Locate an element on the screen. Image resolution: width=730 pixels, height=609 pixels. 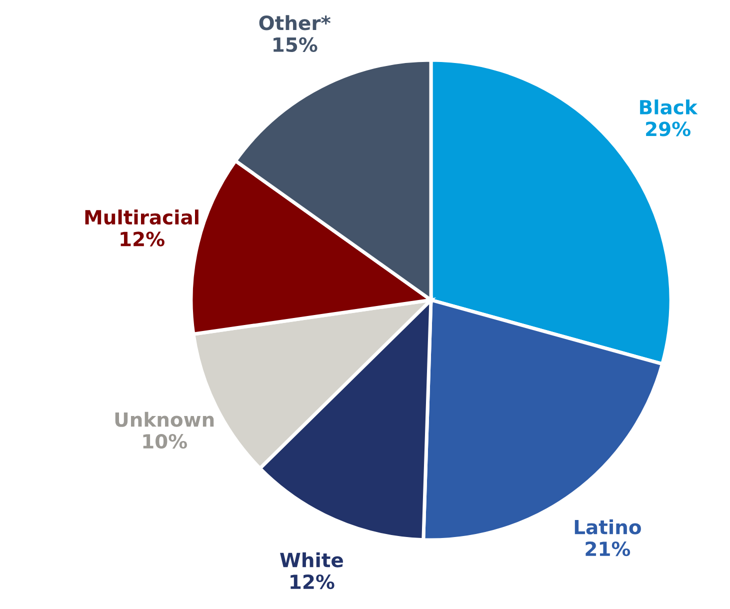
slice-label: Multiracial is located at coordinates (141, 217).